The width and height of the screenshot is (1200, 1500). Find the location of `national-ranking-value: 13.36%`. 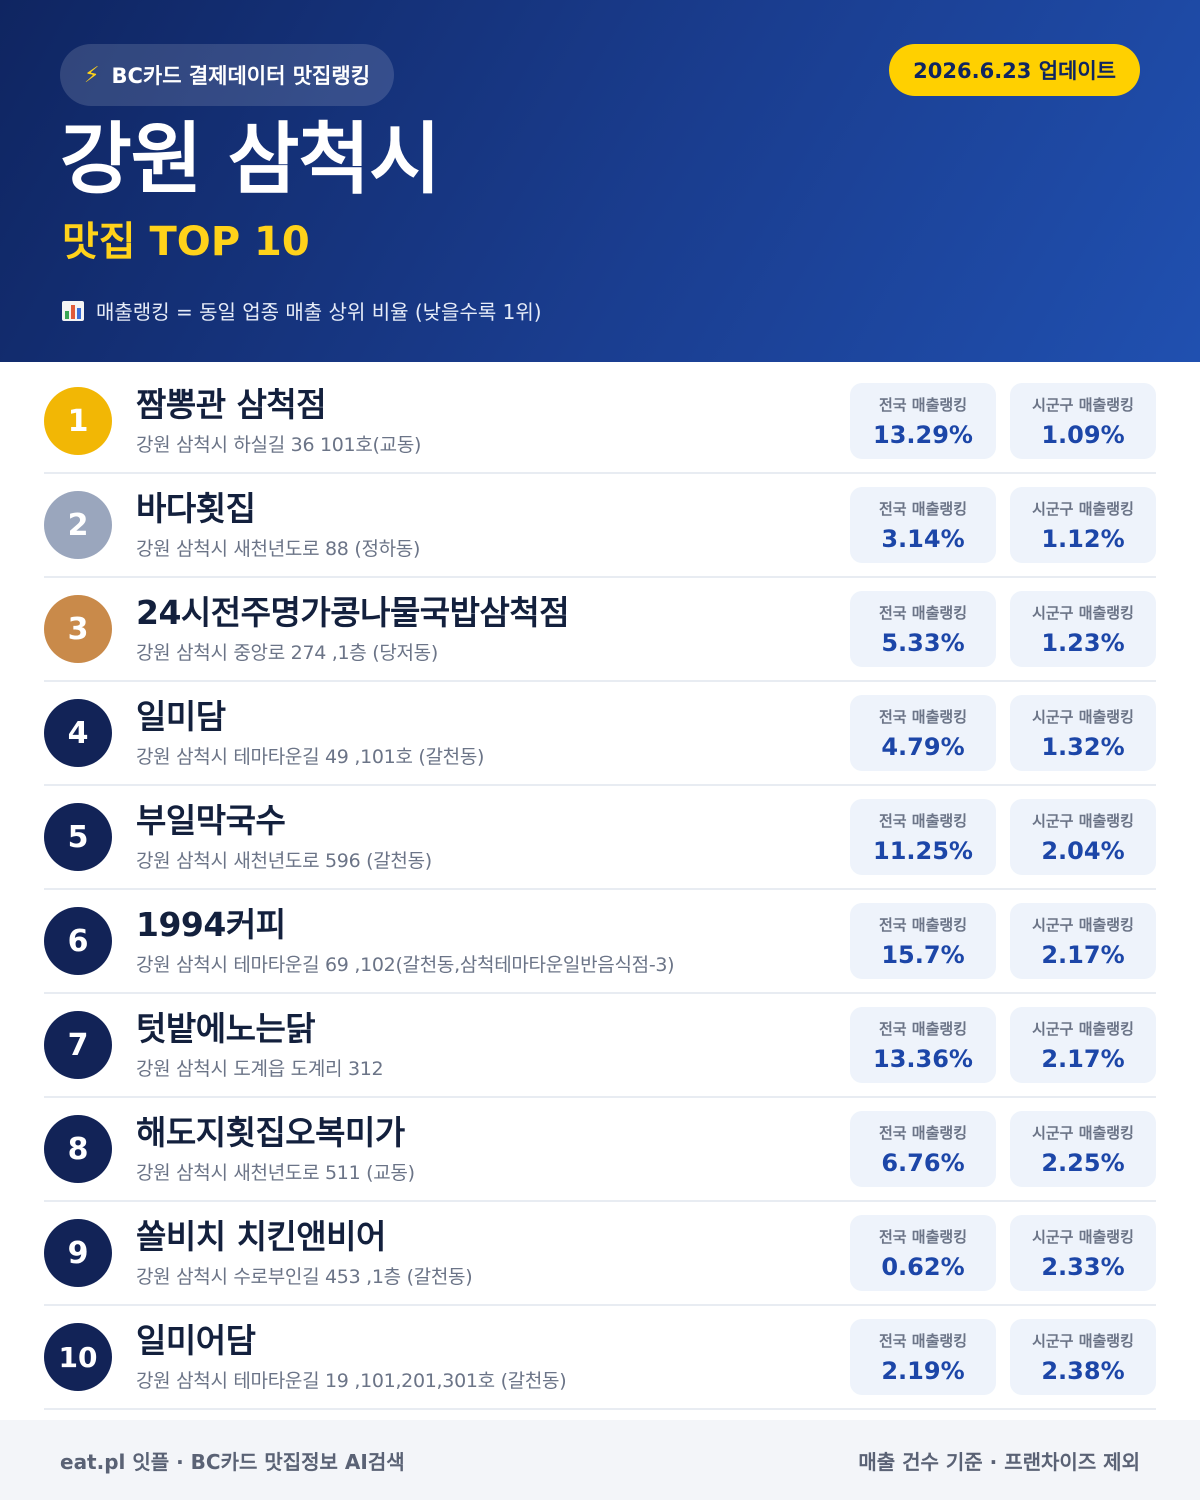

national-ranking-value: 13.36% is located at coordinates (923, 1058).